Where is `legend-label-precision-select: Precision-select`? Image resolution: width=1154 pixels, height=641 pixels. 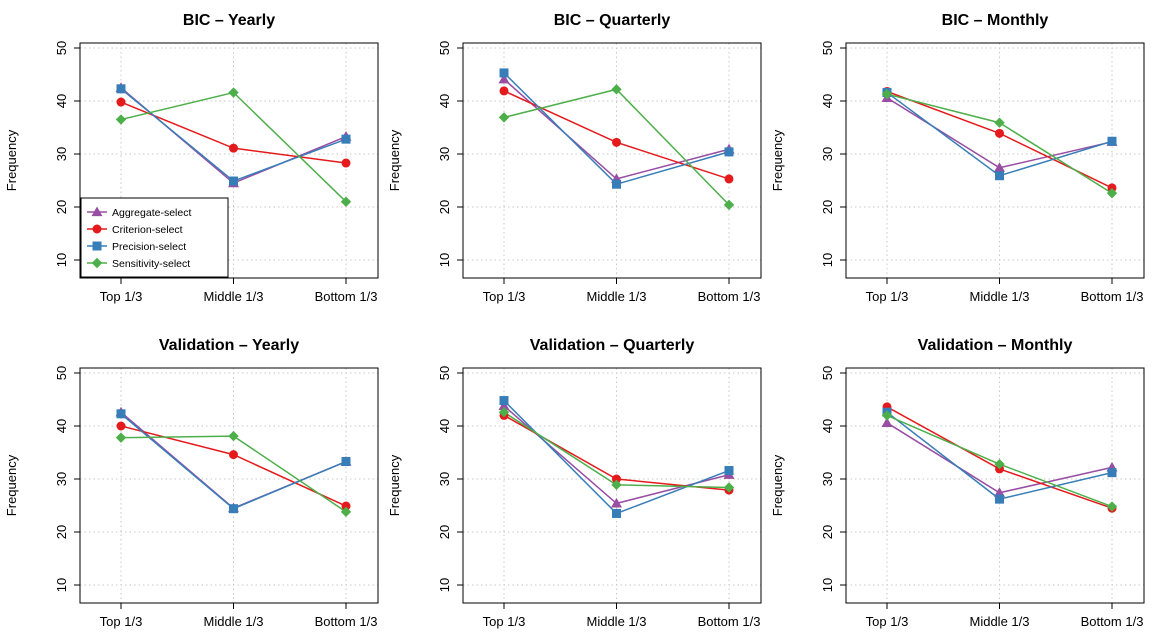
legend-label-precision-select: Precision-select is located at coordinates (149, 247).